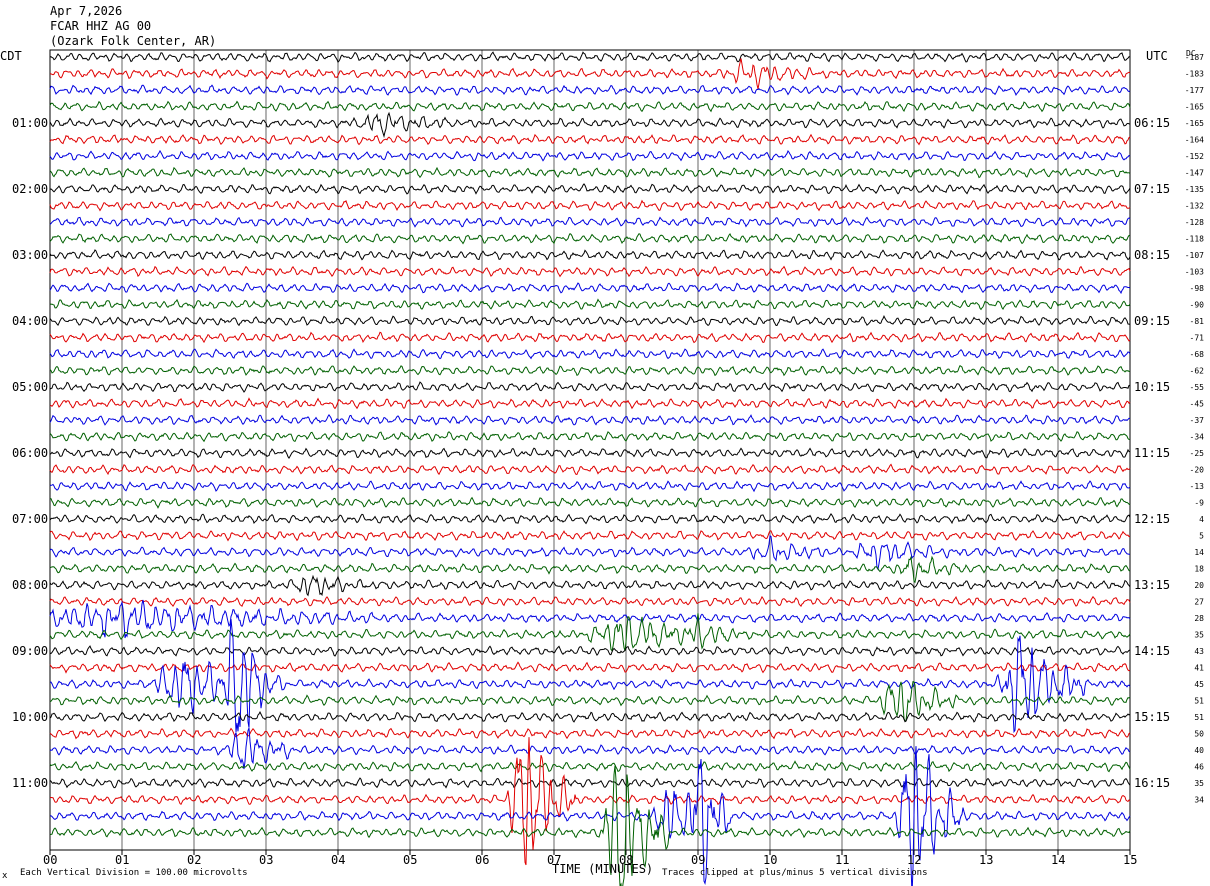  What do you see at coordinates (30, 783) in the screenshot?
I see `left-hour-label: 11:00` at bounding box center [30, 783].